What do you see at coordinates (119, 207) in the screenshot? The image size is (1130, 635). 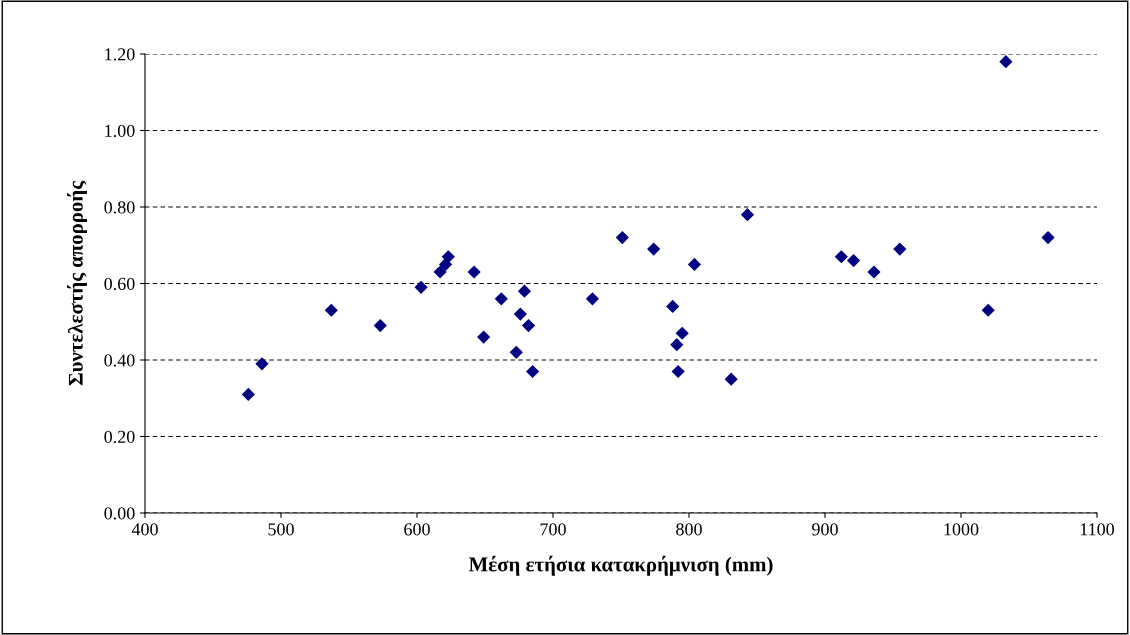 I see `y-tick-label: 0.80` at bounding box center [119, 207].